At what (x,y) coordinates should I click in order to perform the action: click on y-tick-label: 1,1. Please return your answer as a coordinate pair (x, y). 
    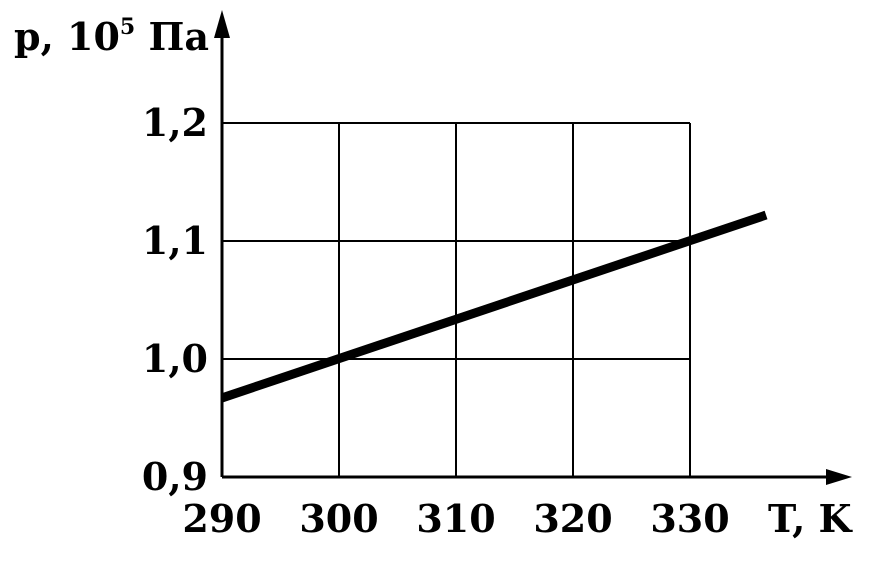
    Looking at the image, I should click on (175, 240).